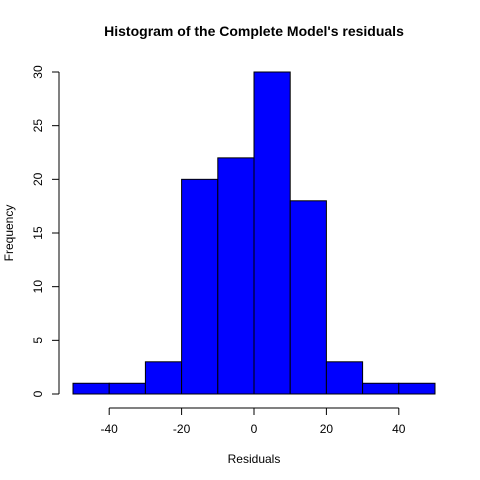 This screenshot has height=480, width=480. What do you see at coordinates (38, 72) in the screenshot?
I see `y-tick-label-6: 30` at bounding box center [38, 72].